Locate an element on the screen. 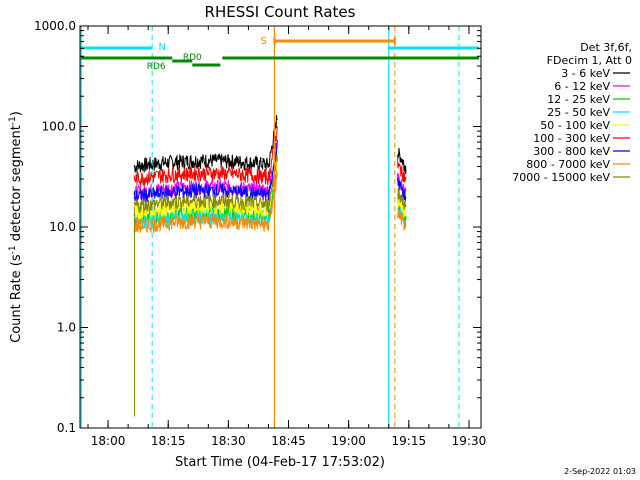 The width and height of the screenshot is (640, 480). legend-entry-label: 7000 - 15000 keV is located at coordinates (561, 177).